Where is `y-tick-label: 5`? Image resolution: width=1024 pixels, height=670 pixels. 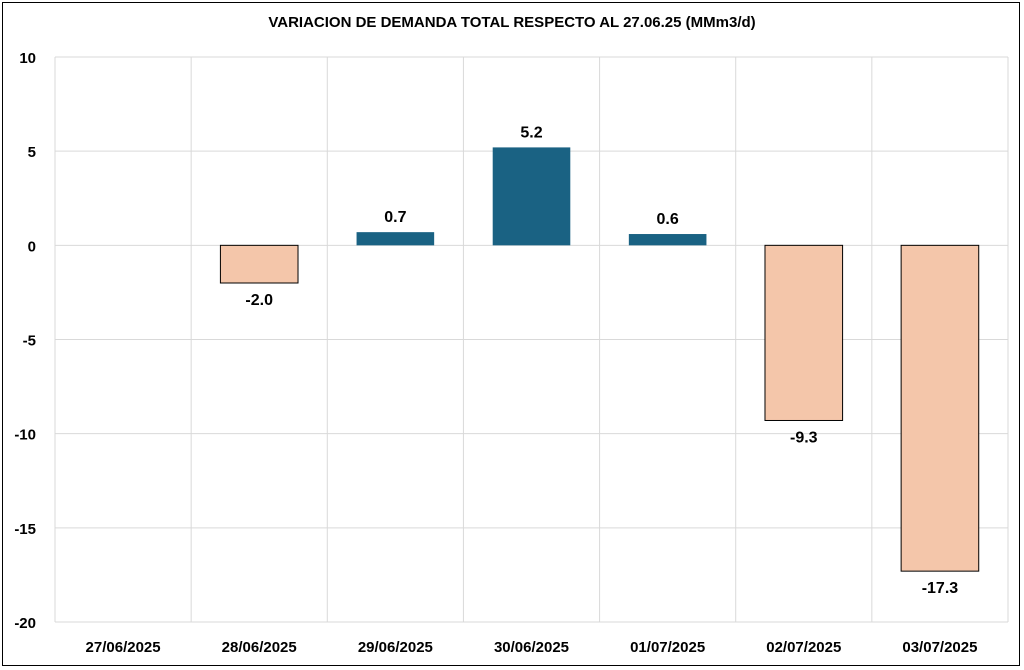 y-tick-label: 5 is located at coordinates (32, 152).